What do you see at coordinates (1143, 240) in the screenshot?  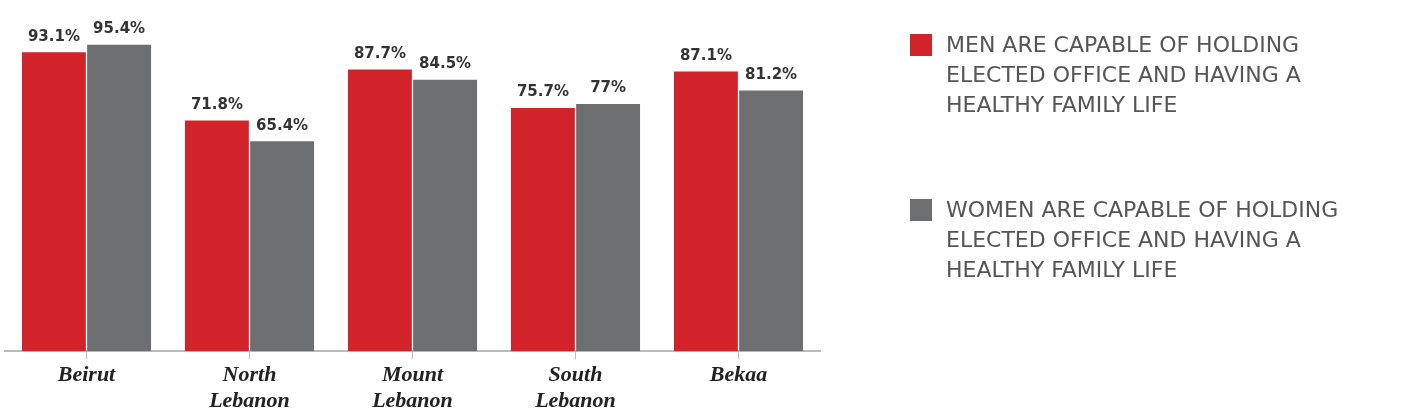 I see `legend-label: WOMEN ARE CAPABLE OF HOLDING ELECTED OFFICE AND HAVING A HEALTHY FAMILY LIFE` at bounding box center [1143, 240].